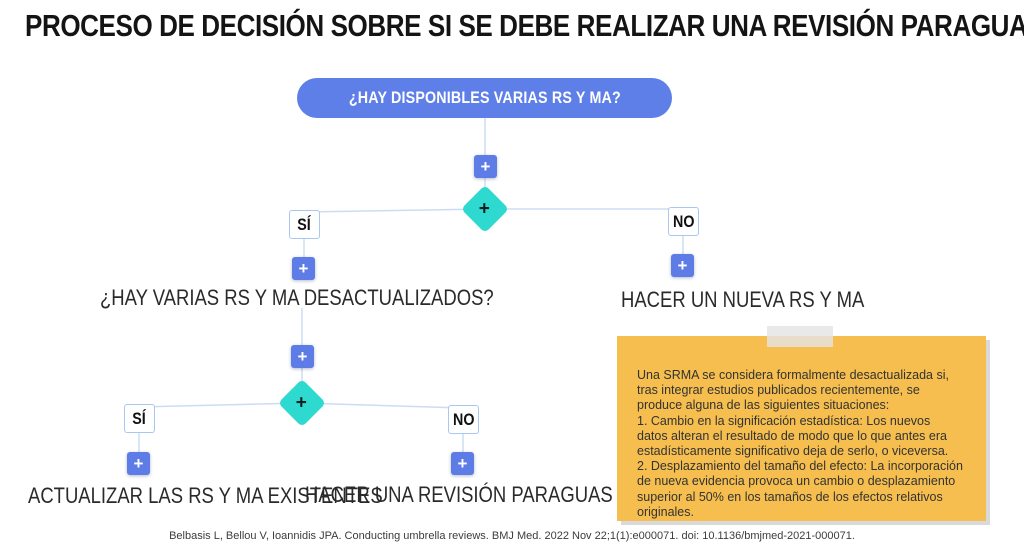 This screenshot has height=551, width=1024. I want to click on tape-decoration, so click(800, 336).